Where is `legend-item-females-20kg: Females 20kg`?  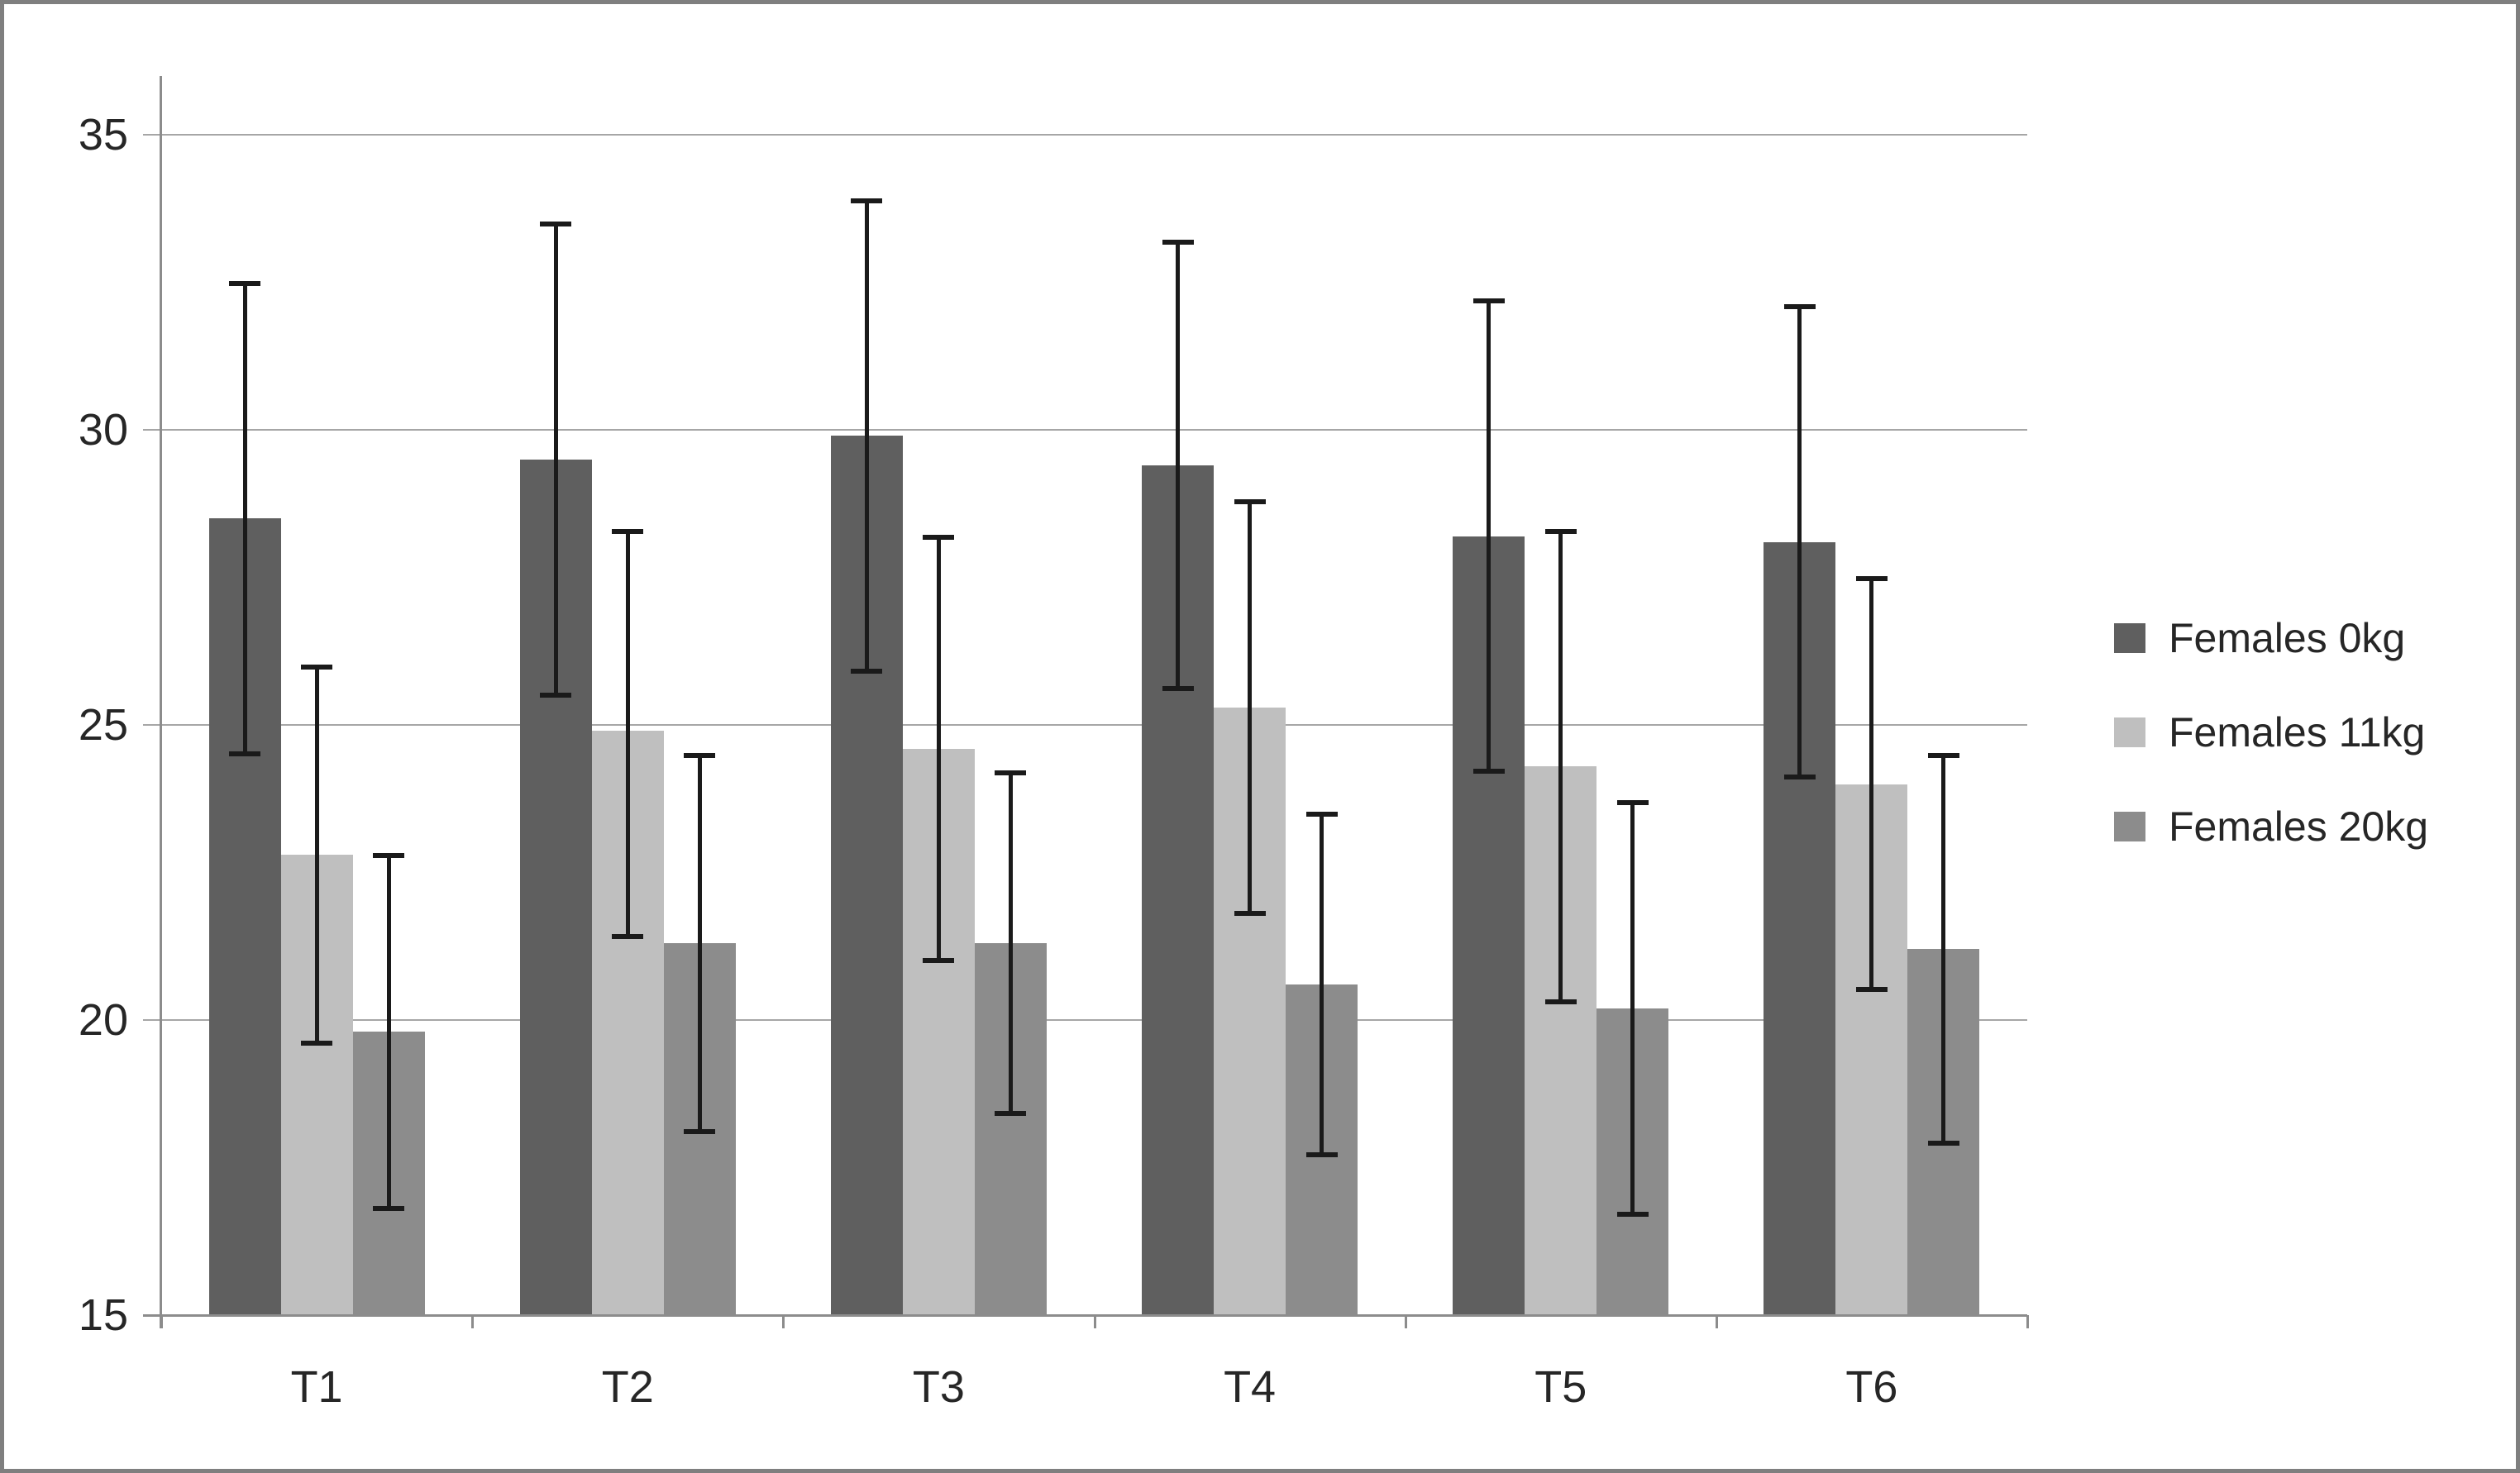
legend-item-females-20kg: Females 20kg is located at coordinates (2271, 827).